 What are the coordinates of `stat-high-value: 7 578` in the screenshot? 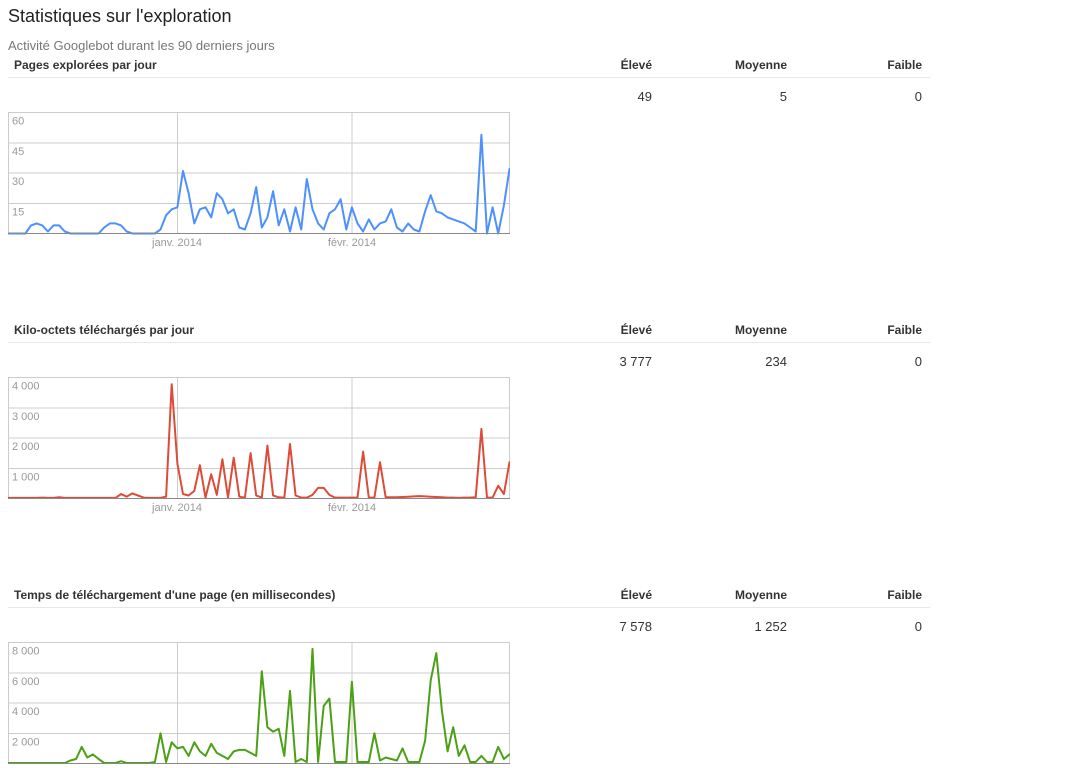 It's located at (635, 626).